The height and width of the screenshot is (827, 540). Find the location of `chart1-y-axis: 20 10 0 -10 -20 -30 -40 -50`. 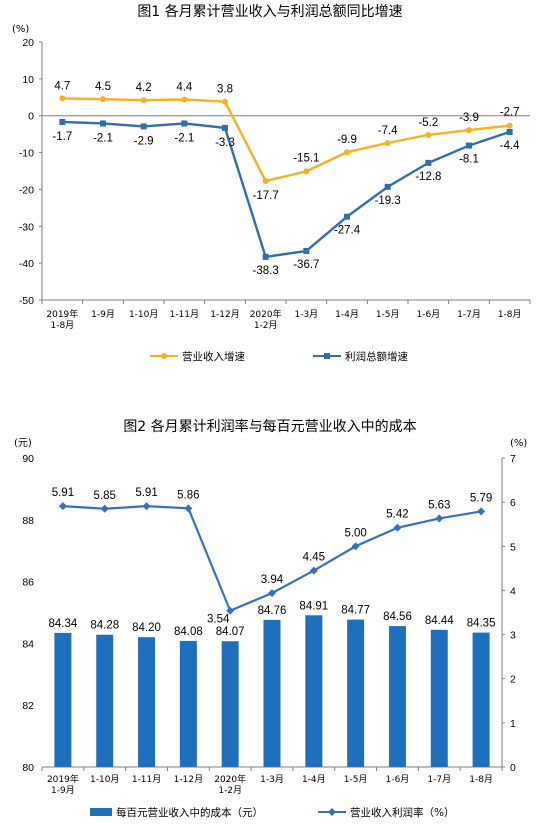

chart1-y-axis: 20 10 0 -10 -20 -30 -40 -50 is located at coordinates (26, 172).